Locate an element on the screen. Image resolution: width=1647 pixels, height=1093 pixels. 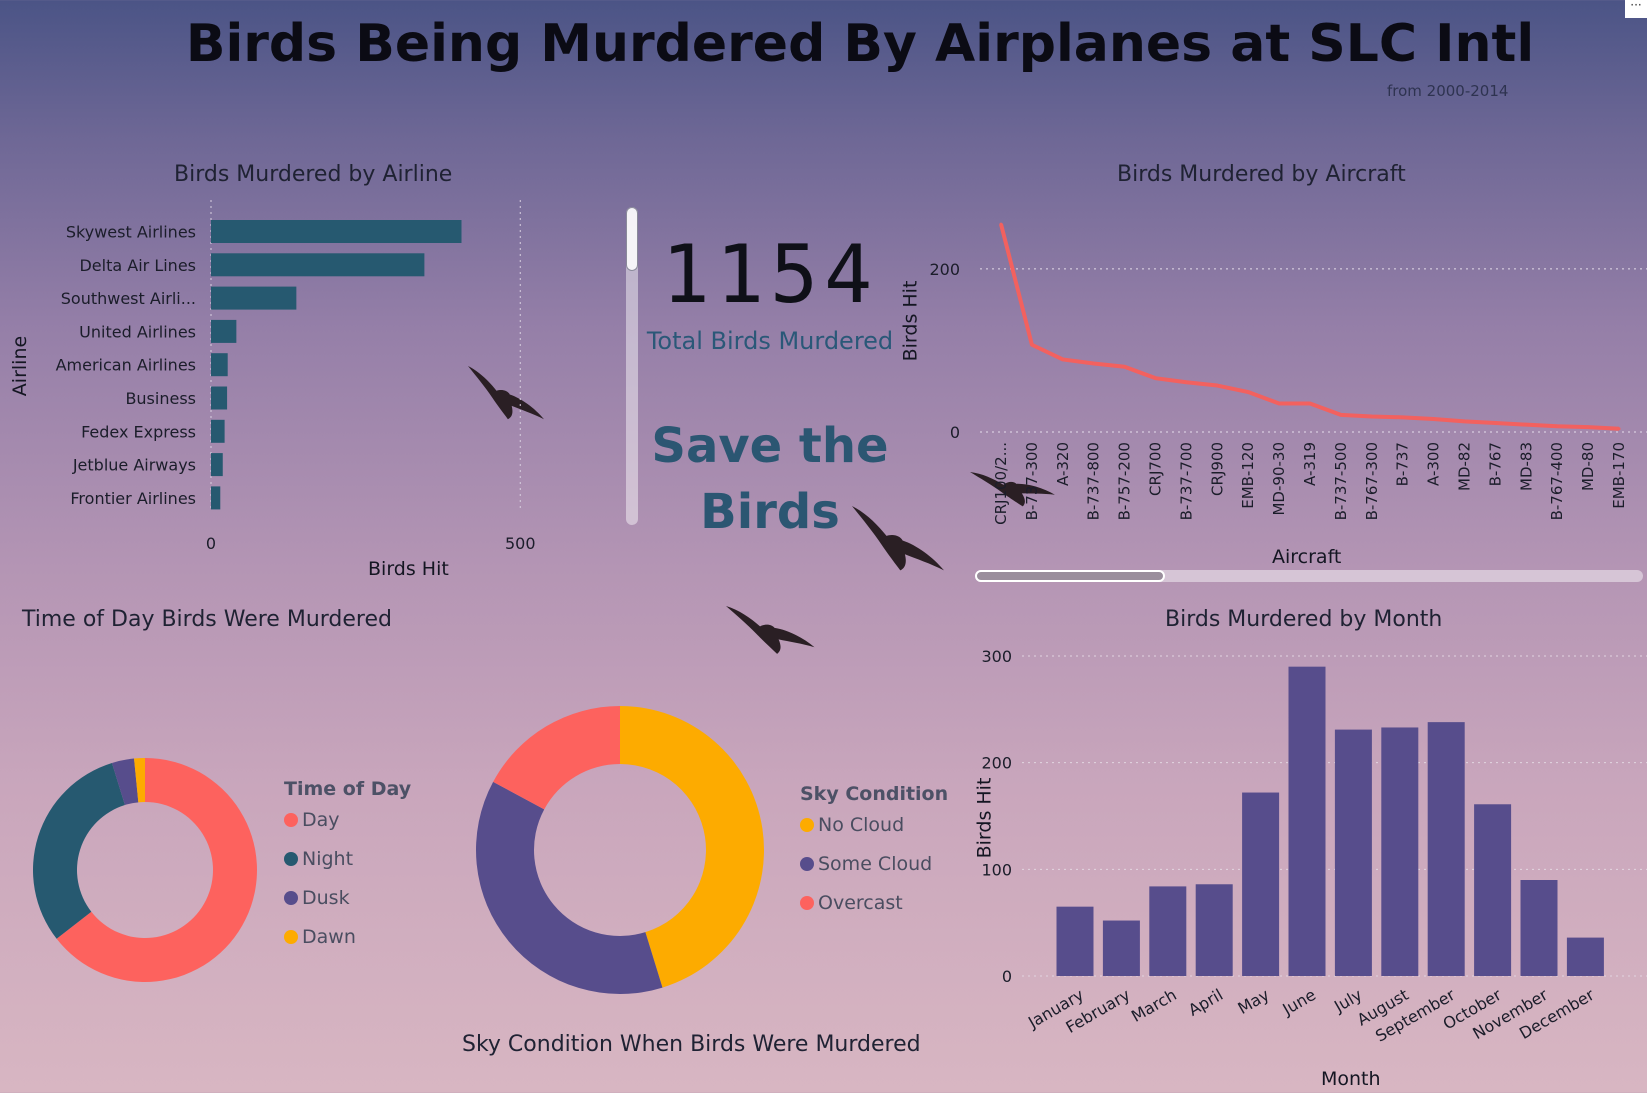
aircraft-chart-title: Birds Murdered by Aircraft is located at coordinates (1261, 174).